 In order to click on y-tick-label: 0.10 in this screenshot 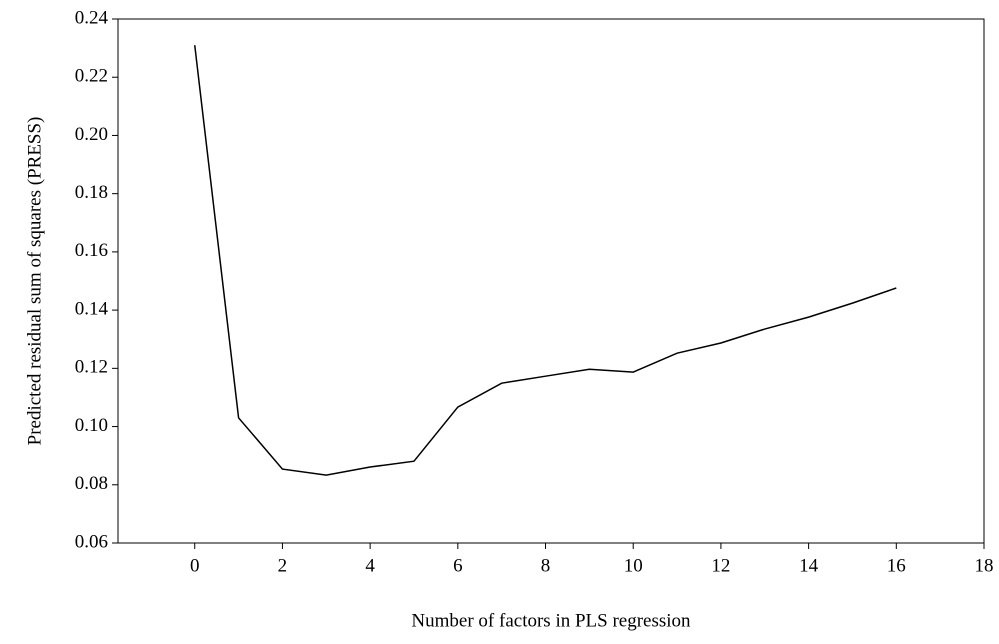, I will do `click(91, 425)`.